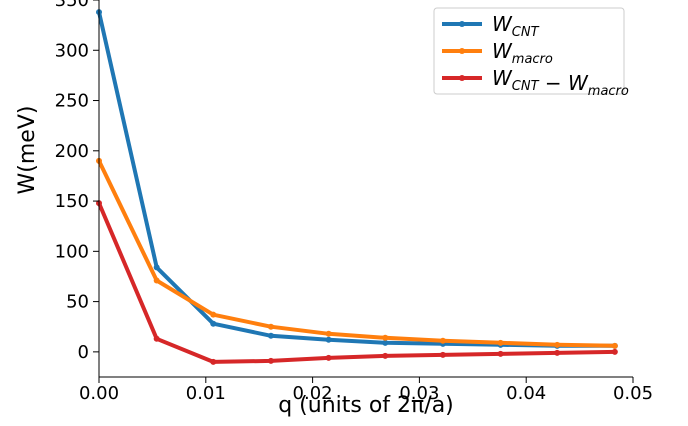 This screenshot has width=688, height=426. I want to click on y-tick-label: 350, so click(72, 5).